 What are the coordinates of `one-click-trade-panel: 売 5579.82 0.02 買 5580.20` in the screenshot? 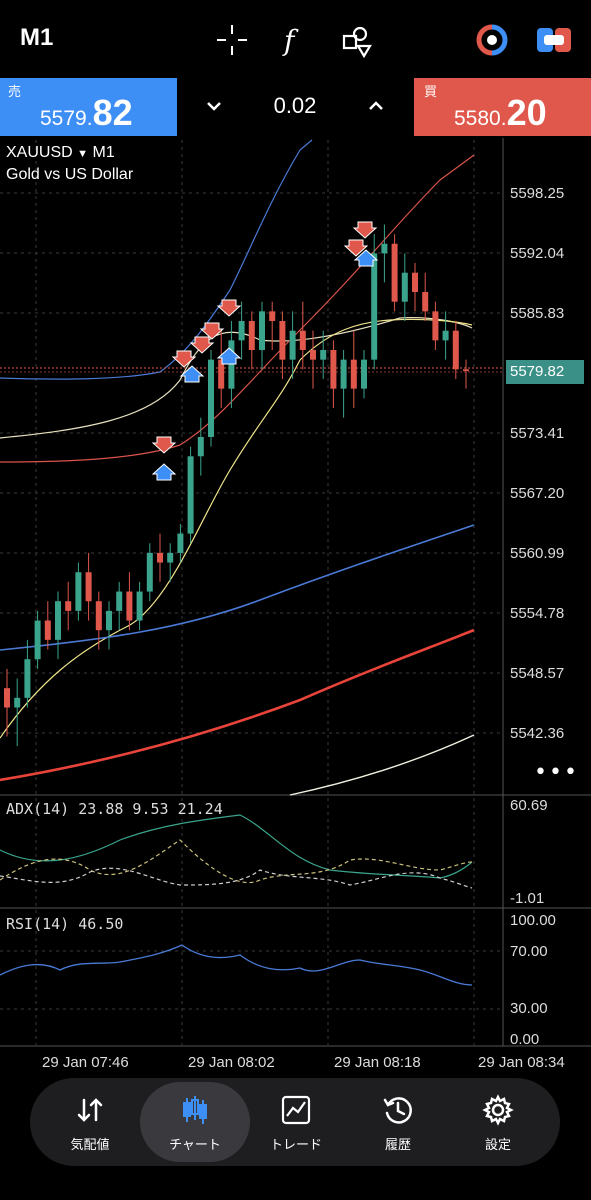 It's located at (295, 107).